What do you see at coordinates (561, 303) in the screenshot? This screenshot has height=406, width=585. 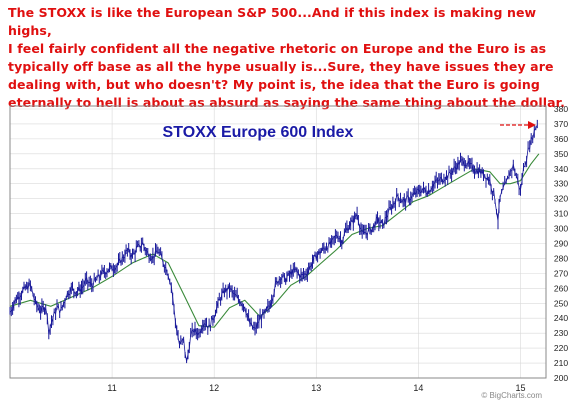 I see `y-tick-label: 250` at bounding box center [561, 303].